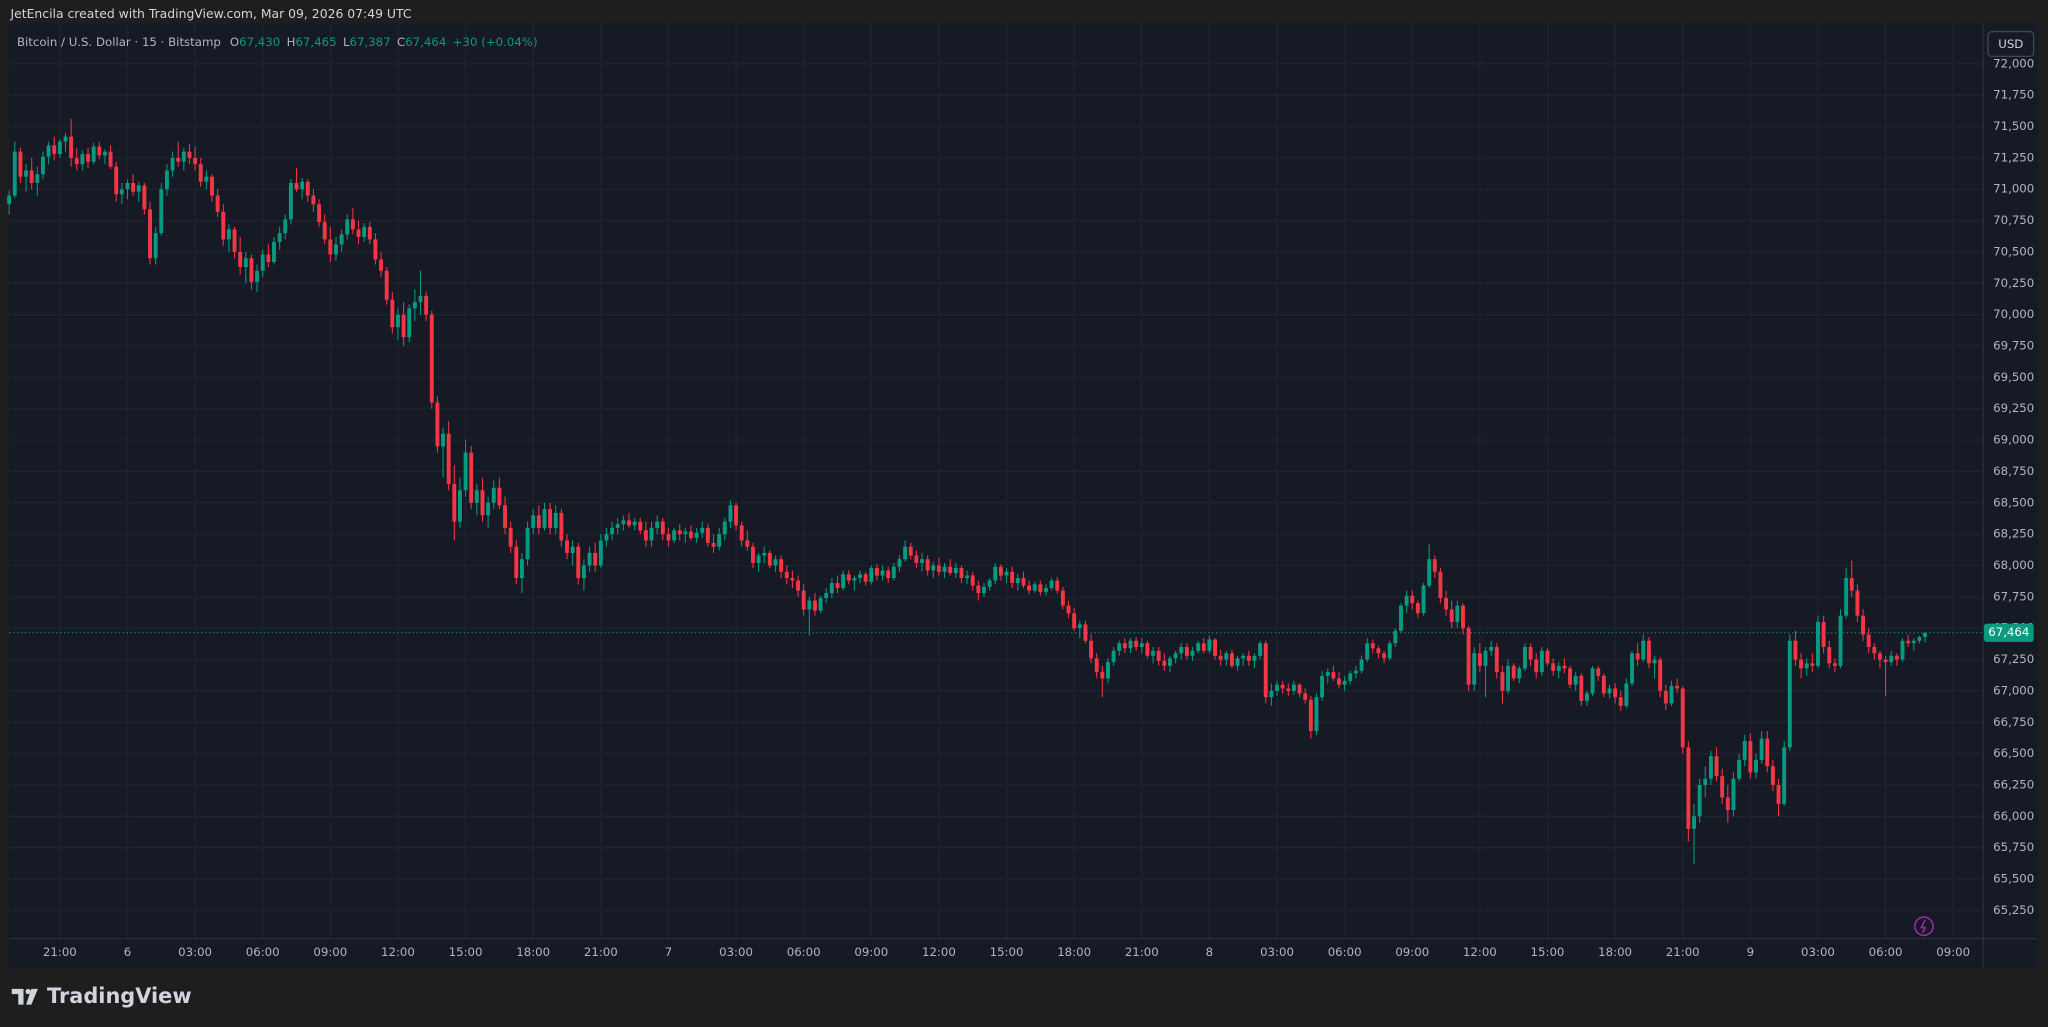 The height and width of the screenshot is (1027, 2048). Describe the element at coordinates (2013, 847) in the screenshot. I see `y-tick-label: 65,750` at that location.